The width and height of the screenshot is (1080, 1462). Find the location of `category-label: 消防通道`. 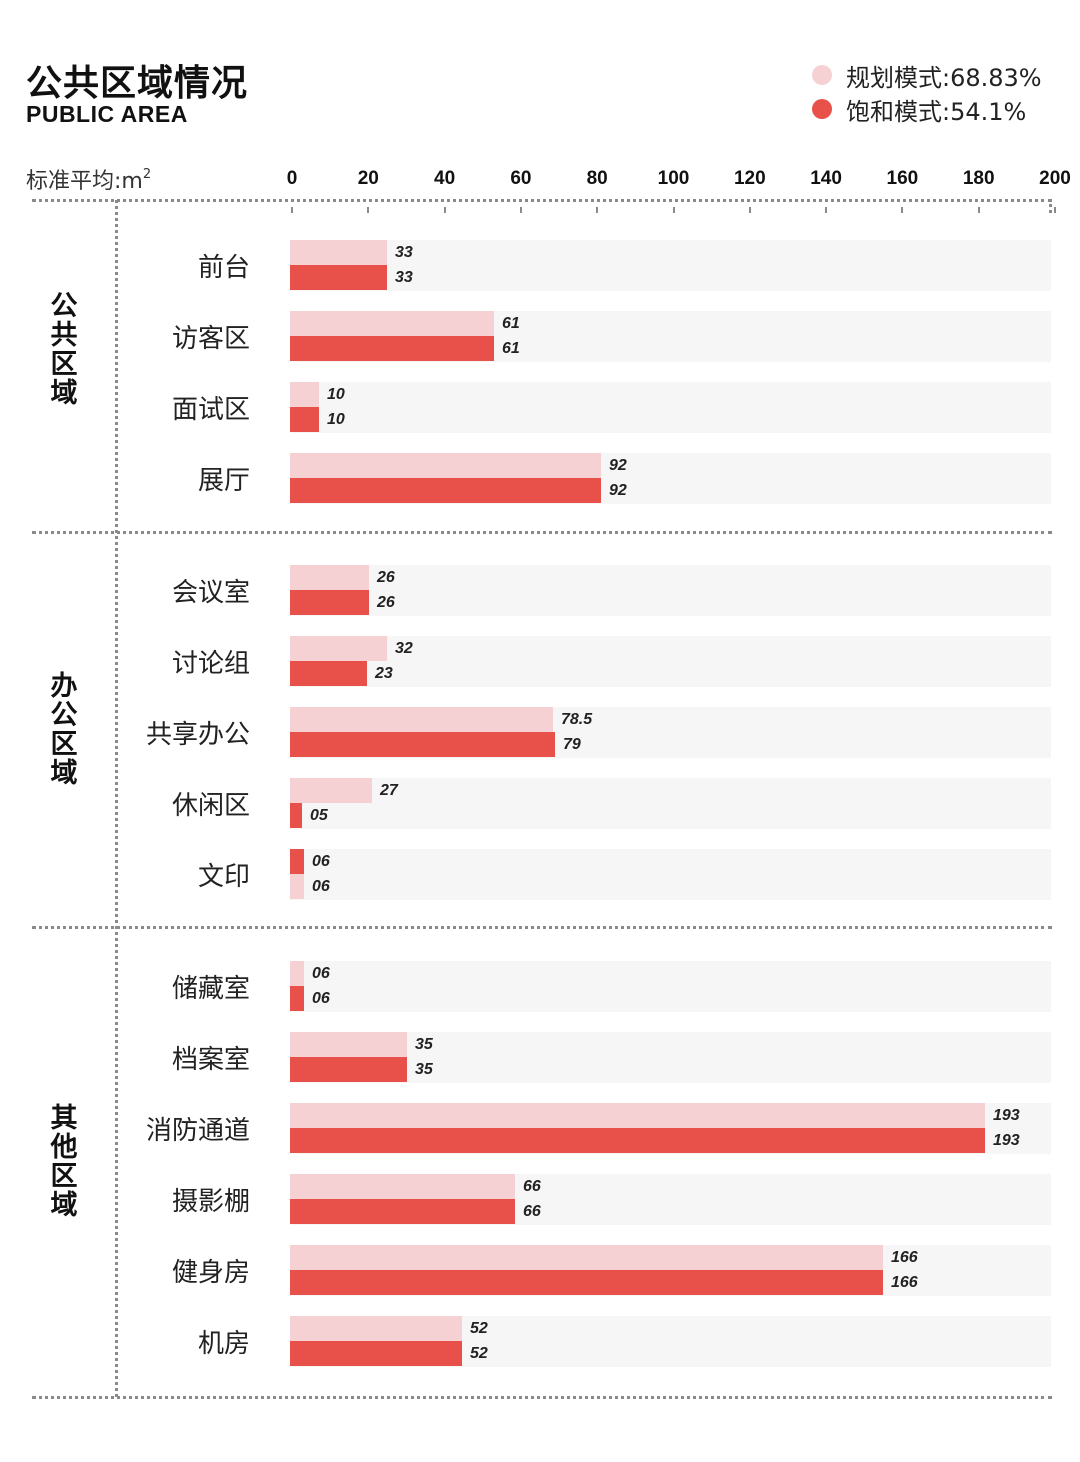

category-label: 消防通道 is located at coordinates (197, 1131).